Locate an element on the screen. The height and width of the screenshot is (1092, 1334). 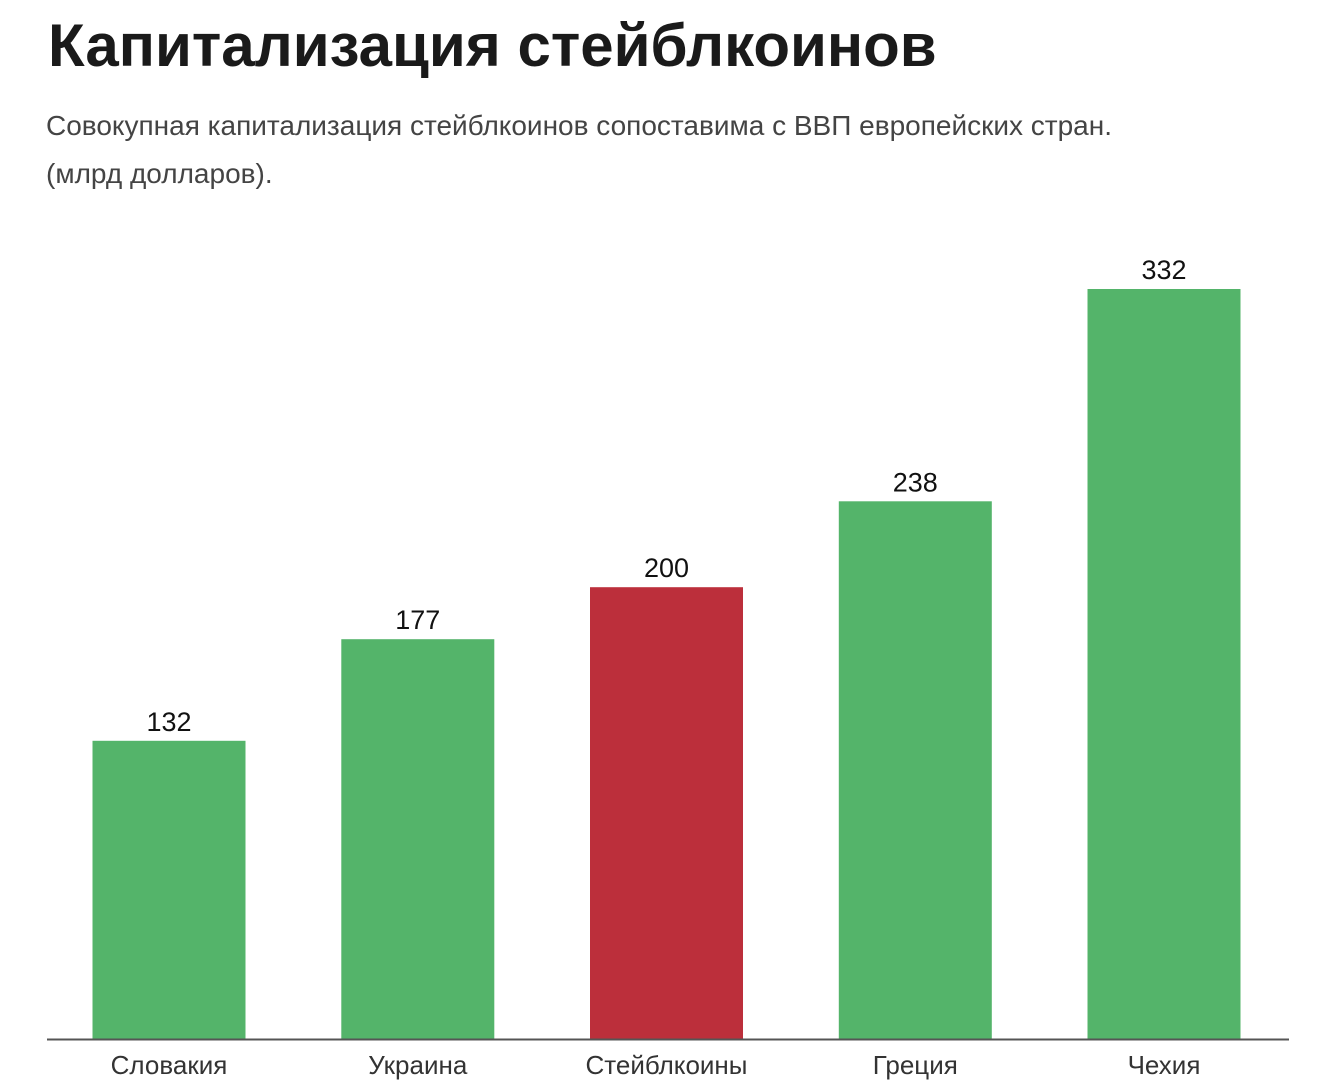
category-label-1: Словакия is located at coordinates (169, 1065).